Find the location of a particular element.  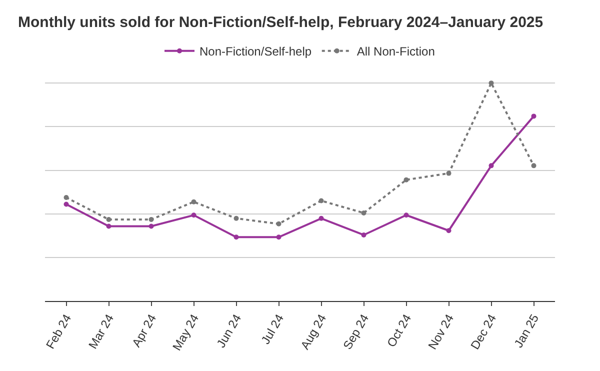

x-tick-label: Dec 24 is located at coordinates (484, 332).